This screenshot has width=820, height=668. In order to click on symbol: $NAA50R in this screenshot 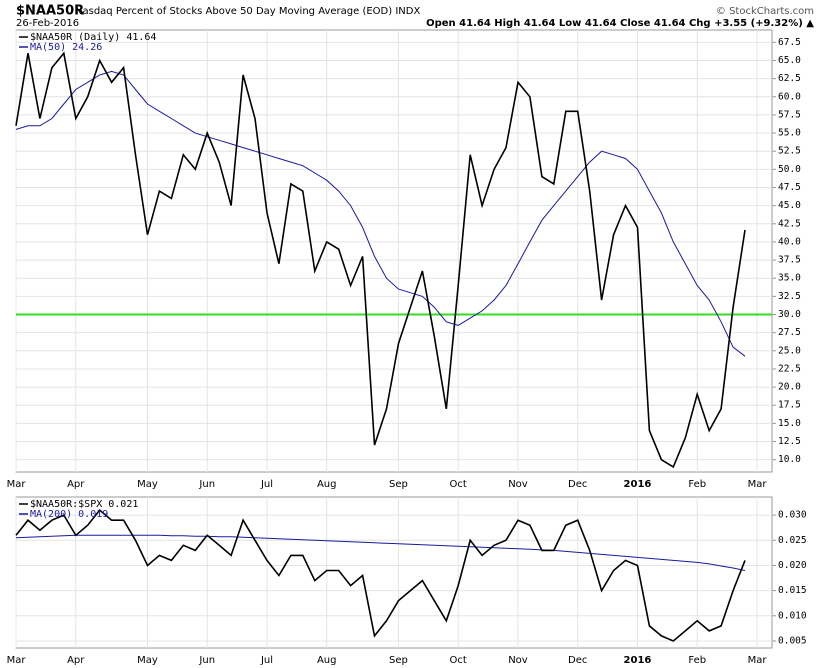, I will do `click(50, 11)`.